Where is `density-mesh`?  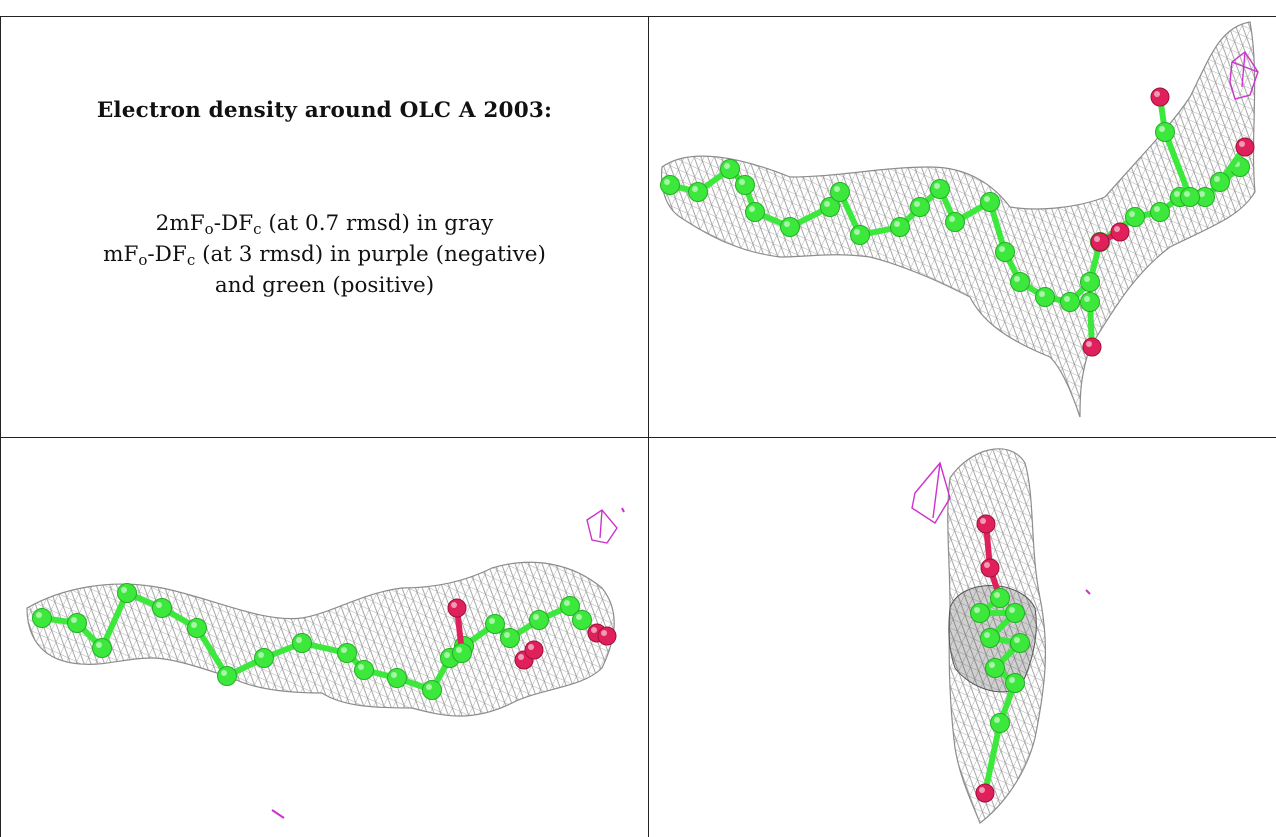 density-mesh is located at coordinates (320, 639).